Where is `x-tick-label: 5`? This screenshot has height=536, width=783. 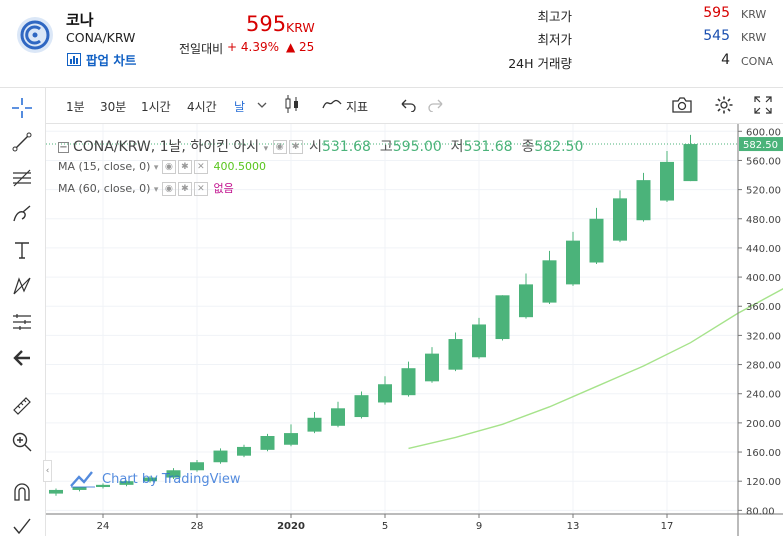
x-tick-label: 5 is located at coordinates (385, 526).